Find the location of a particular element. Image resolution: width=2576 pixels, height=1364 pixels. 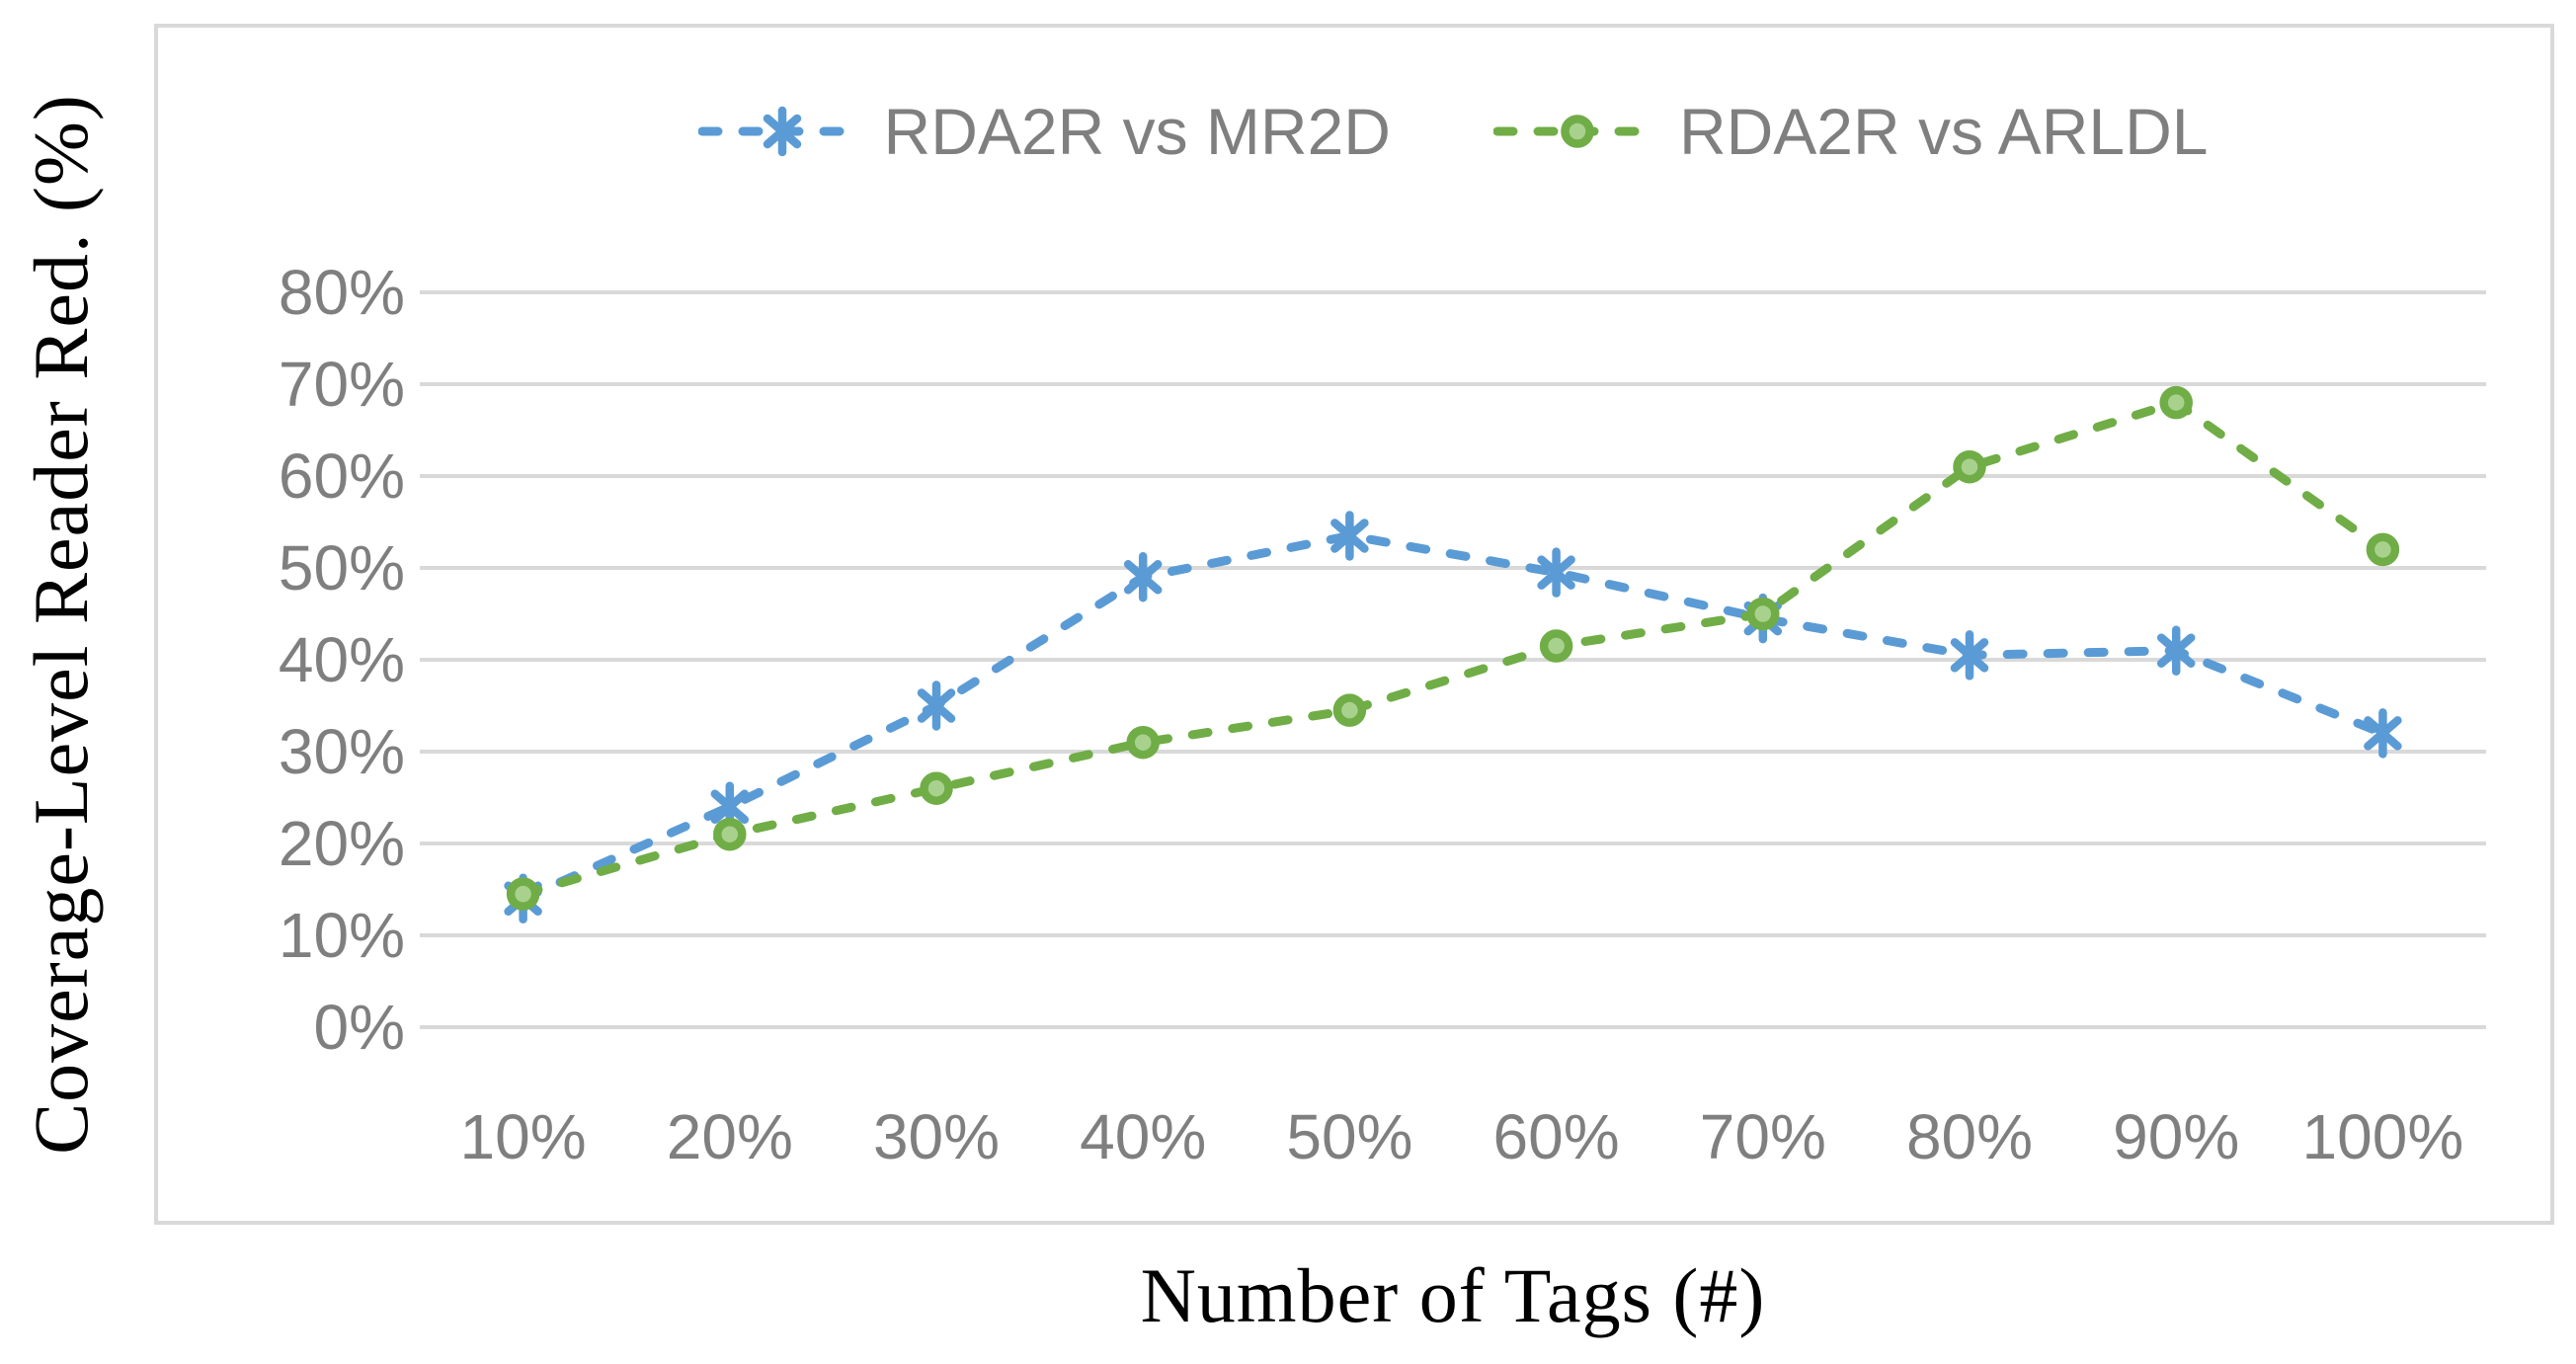

x-tick-label: 60% is located at coordinates (1556, 1136).